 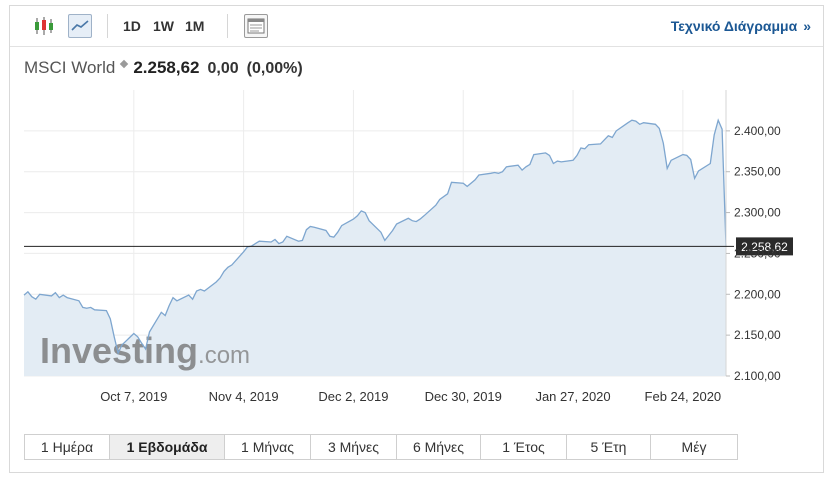 I want to click on period-1w-button: 1W, so click(x=163, y=26).